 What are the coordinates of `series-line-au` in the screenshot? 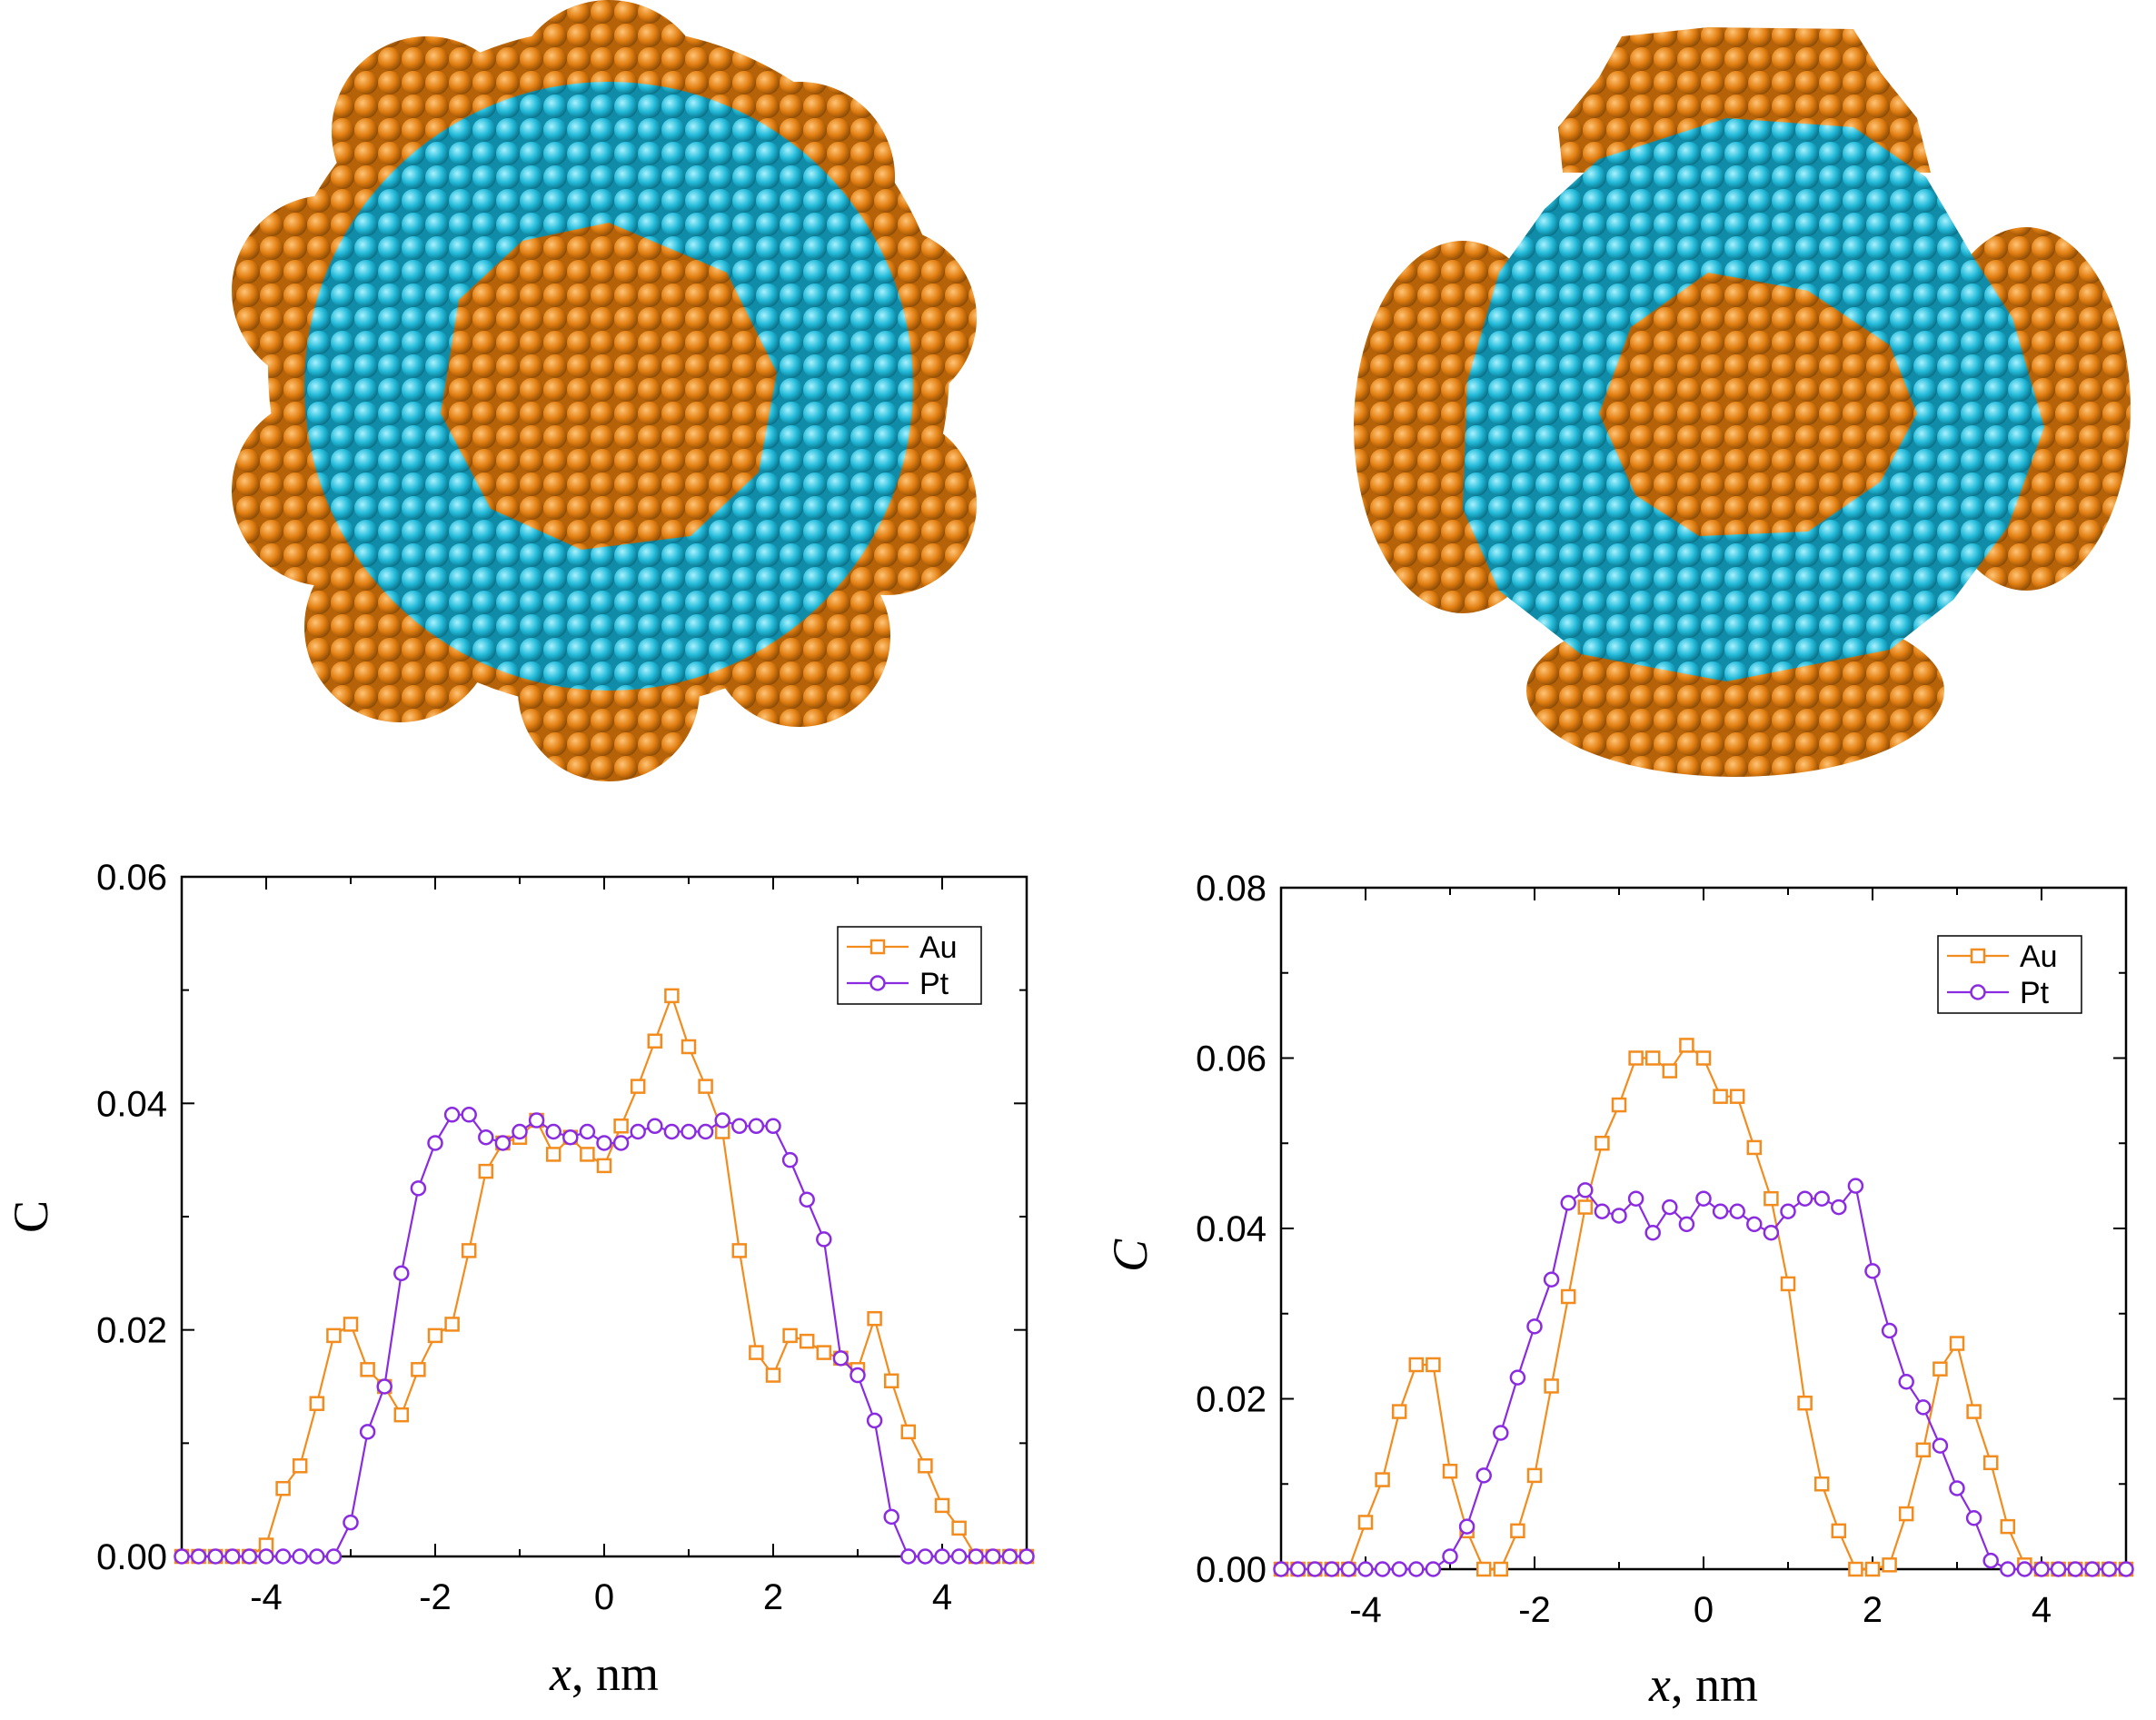 It's located at (604, 1275).